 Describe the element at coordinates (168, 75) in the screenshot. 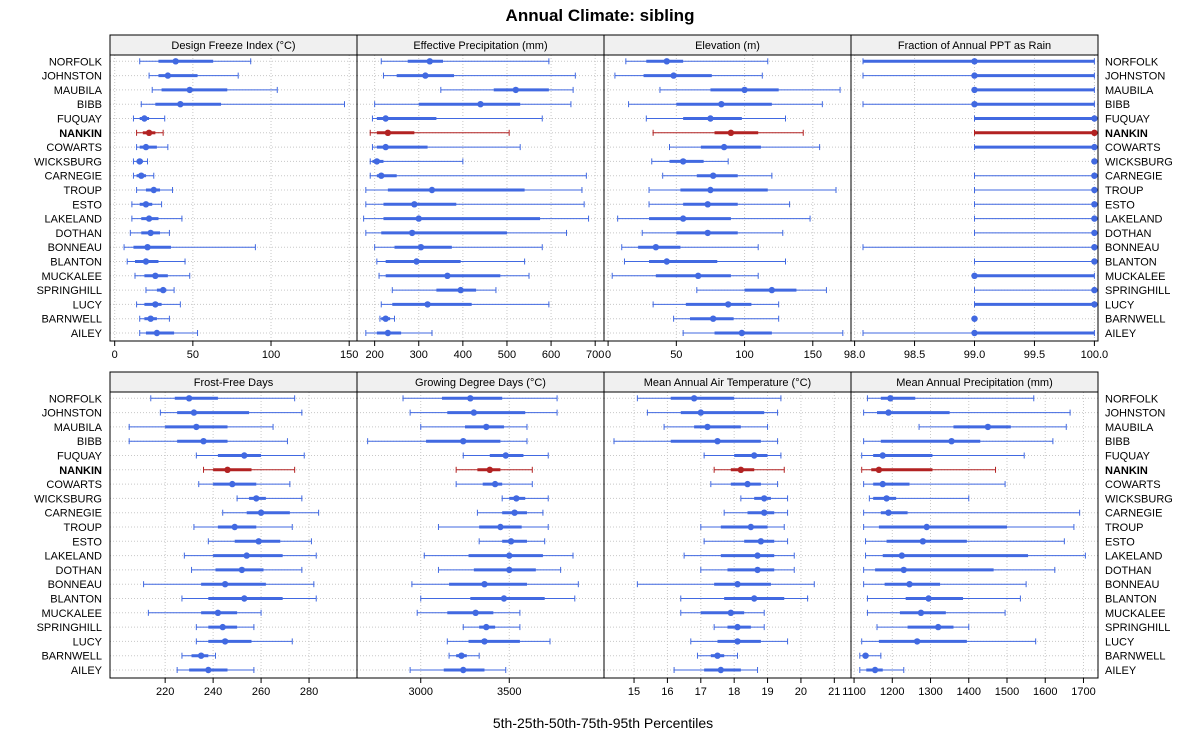

I see `median-point-johnston` at that location.